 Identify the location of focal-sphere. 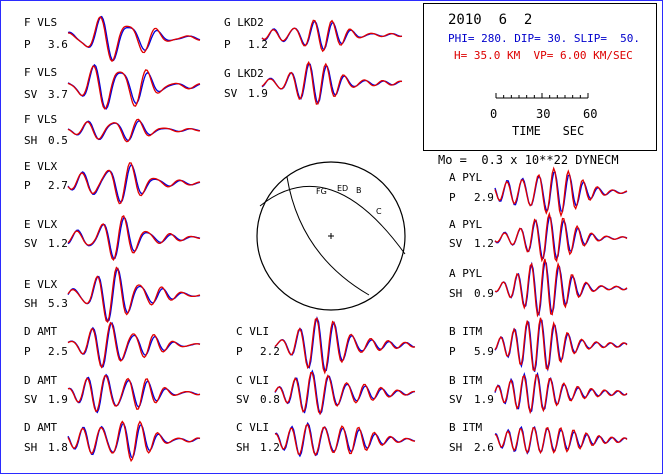
(331, 236).